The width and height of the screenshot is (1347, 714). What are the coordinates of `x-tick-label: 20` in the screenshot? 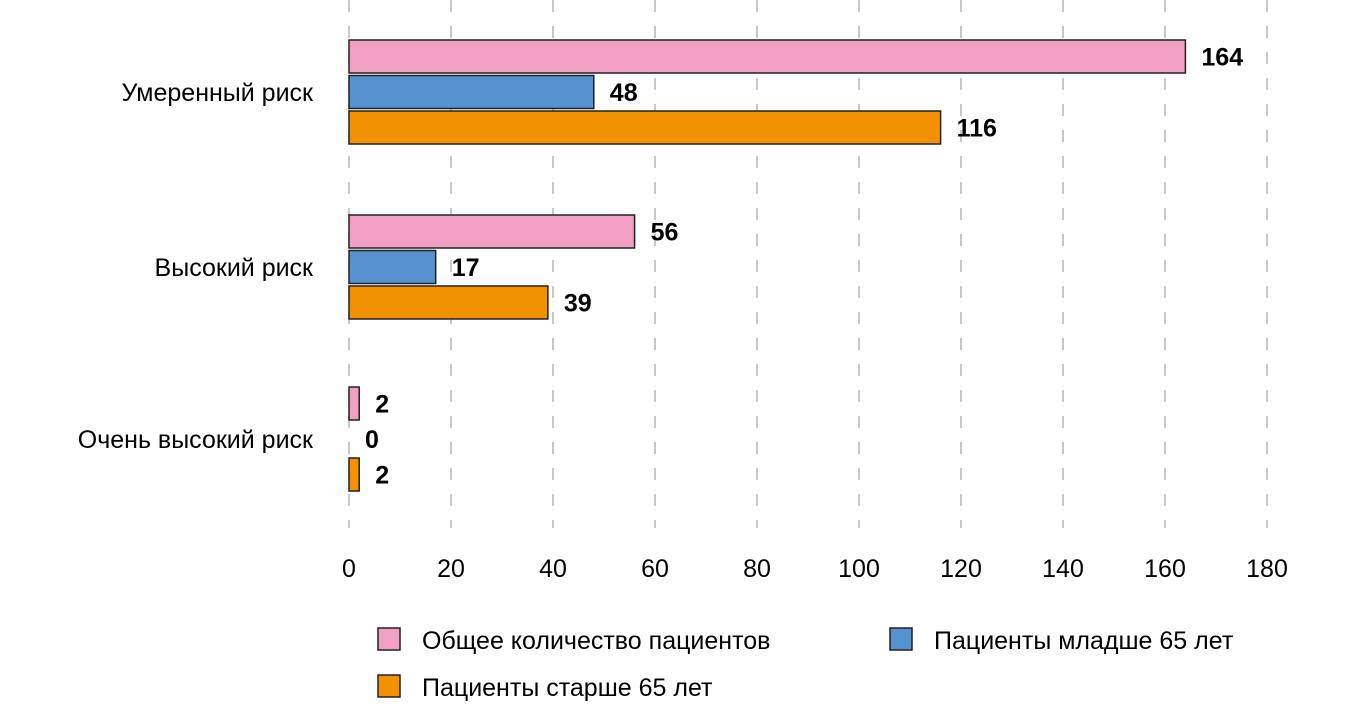 It's located at (451, 569).